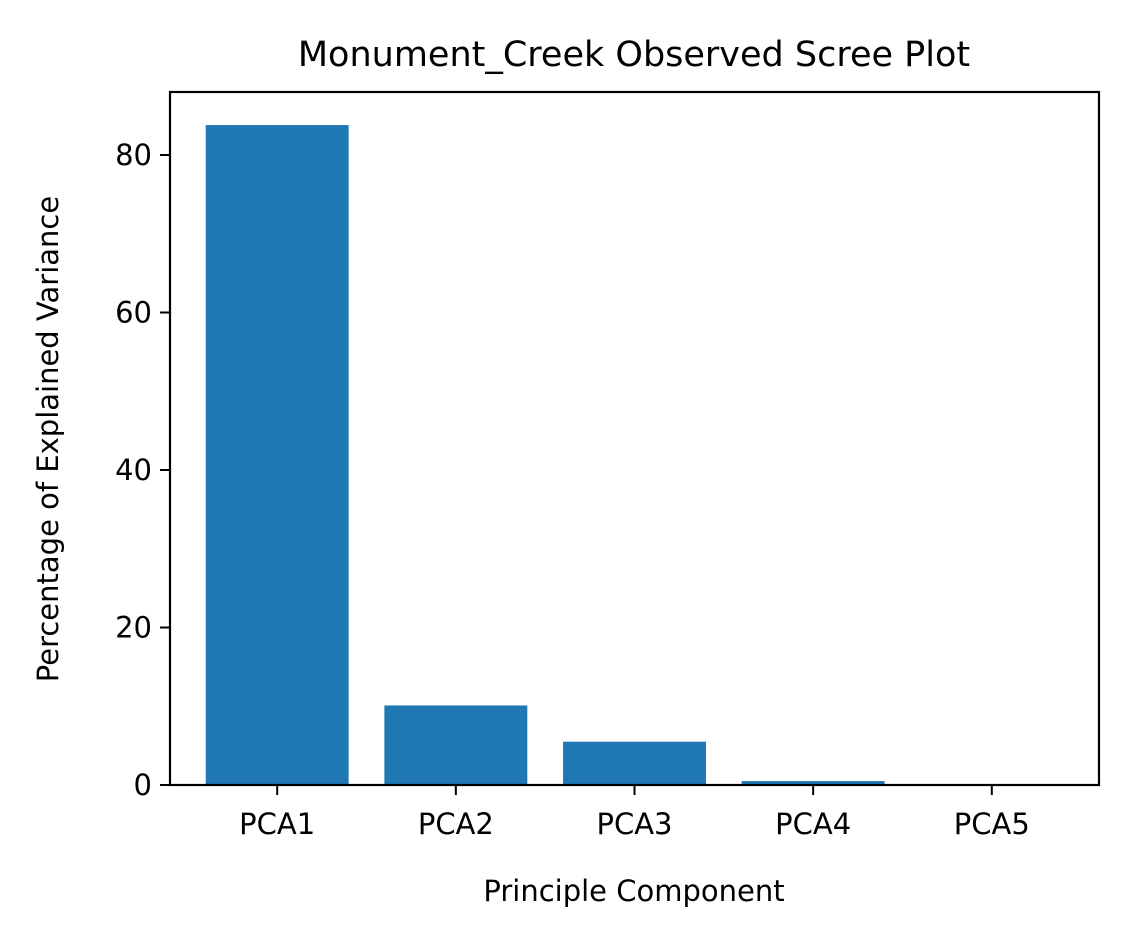 This screenshot has width=1144, height=941. I want to click on bar-pca1, so click(277, 455).